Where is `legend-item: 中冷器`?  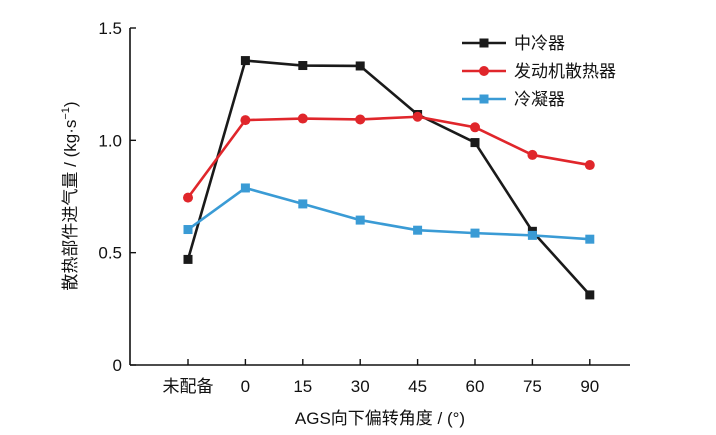
legend-item: 中冷器 is located at coordinates (513, 43).